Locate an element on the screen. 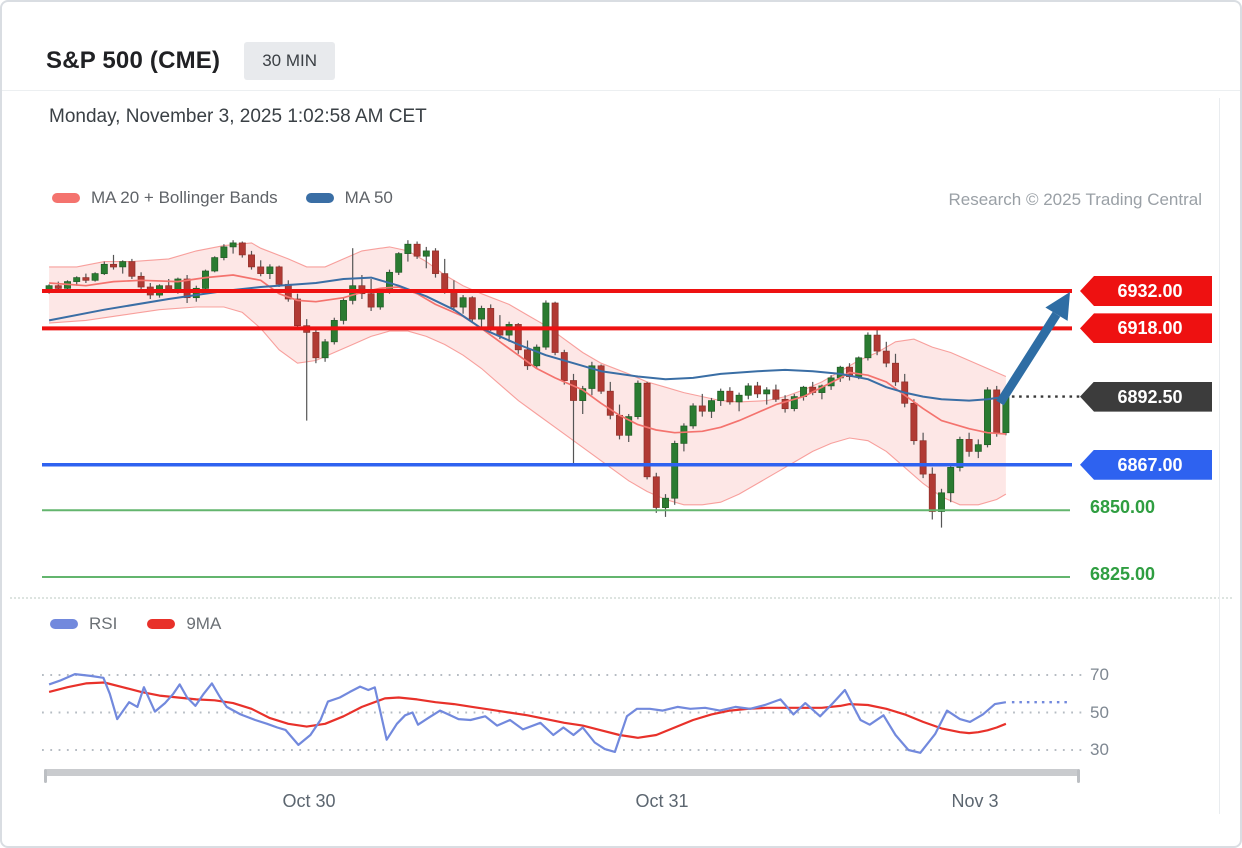  timeframe-badge: 30 MIN is located at coordinates (290, 61).